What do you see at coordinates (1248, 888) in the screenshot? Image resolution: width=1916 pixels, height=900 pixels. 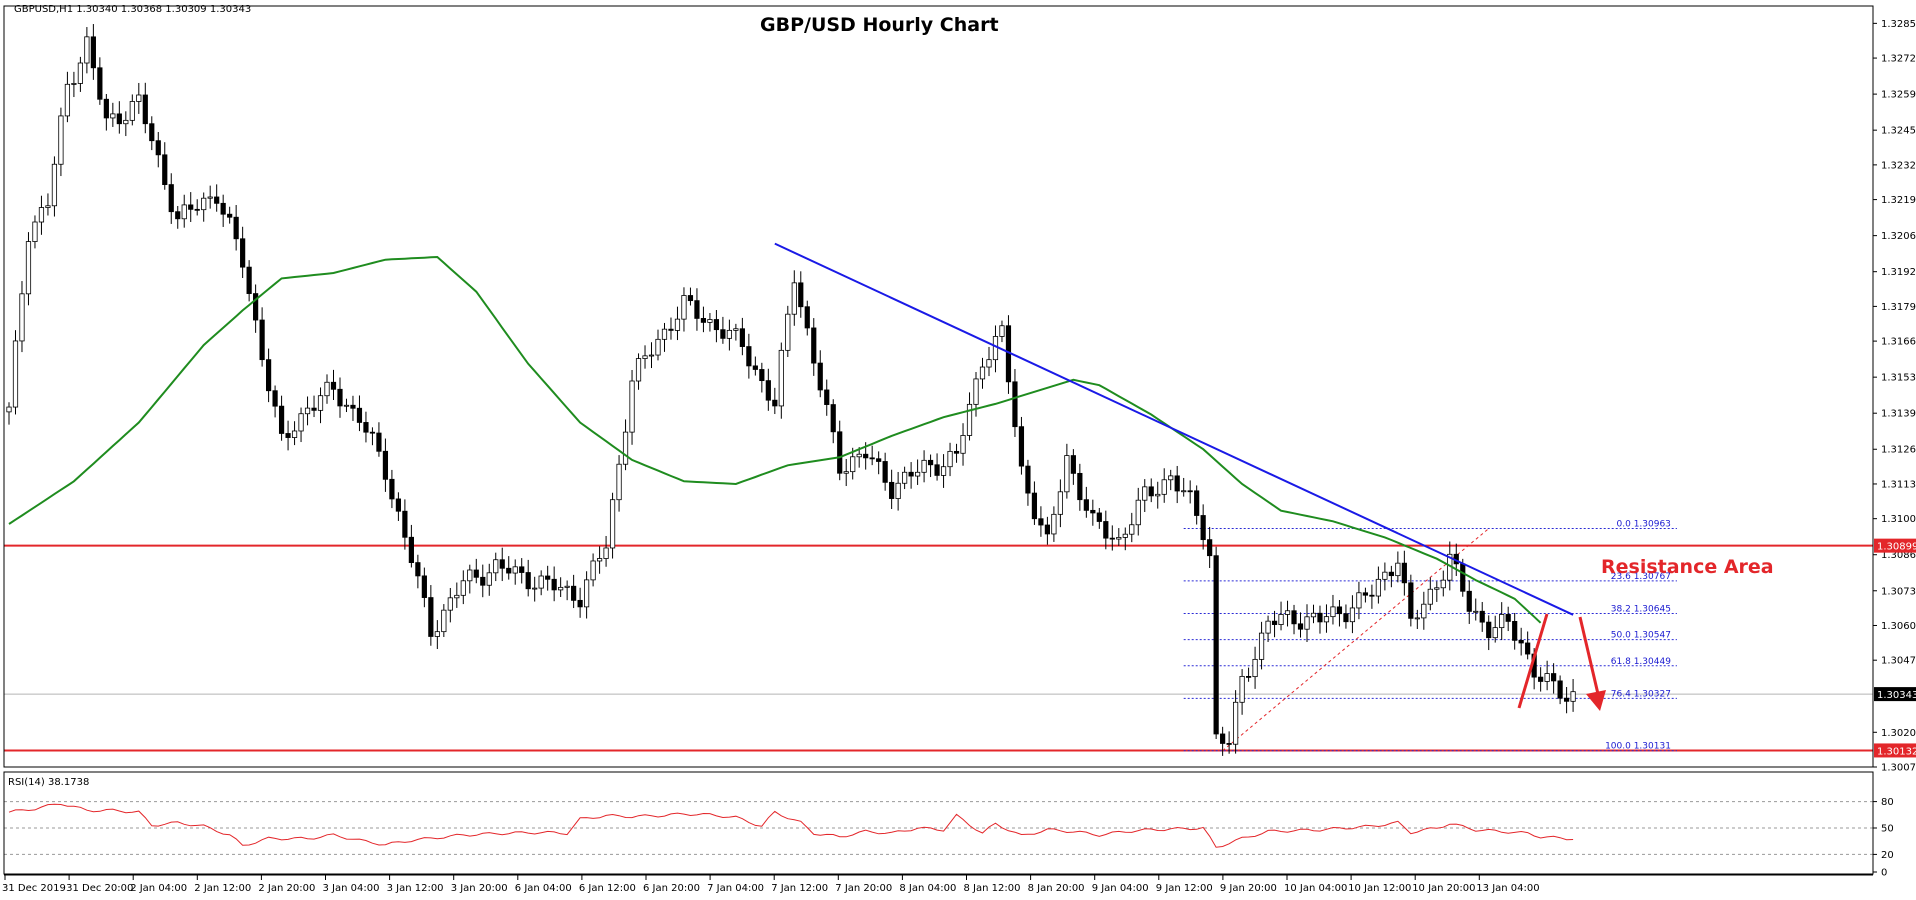 I see `x-tick-label: 9 Jan 20:00` at bounding box center [1248, 888].